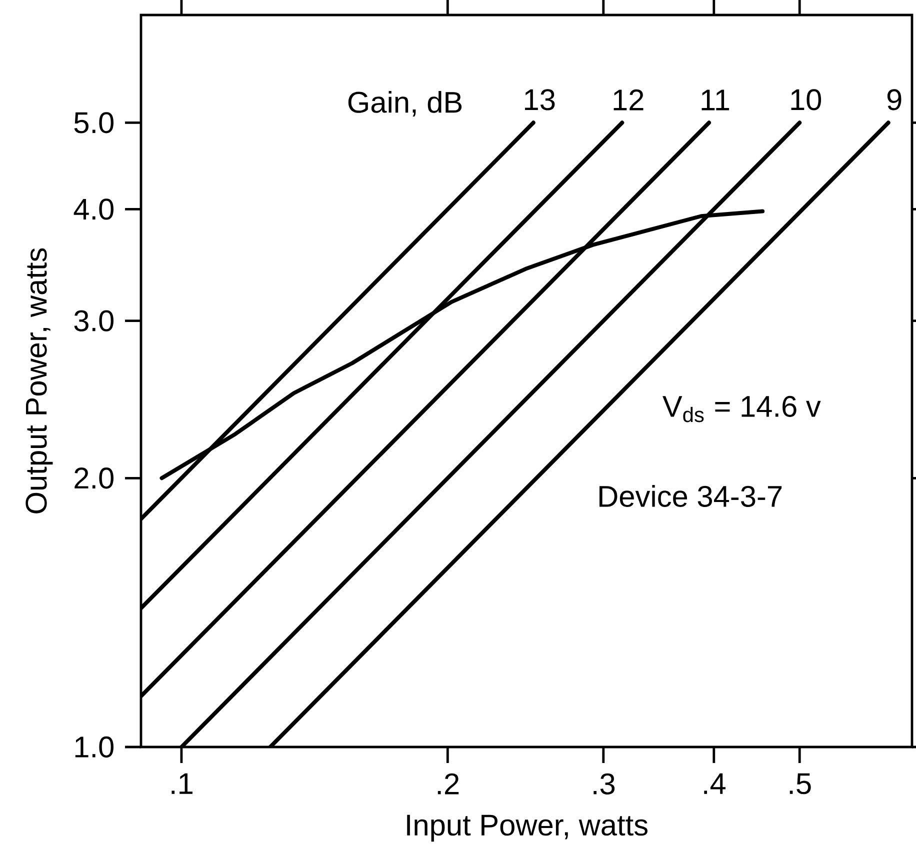 The height and width of the screenshot is (853, 916). I want to click on y-tick-label: 5.0, so click(94, 123).